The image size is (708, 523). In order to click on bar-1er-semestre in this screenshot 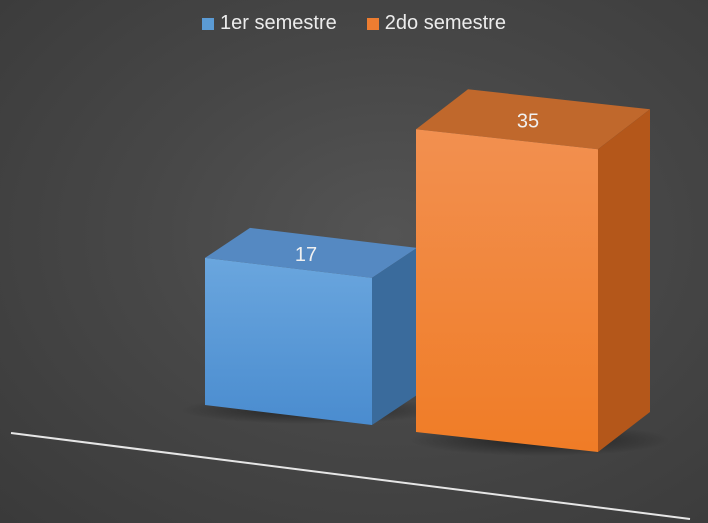, I will do `click(311, 326)`.